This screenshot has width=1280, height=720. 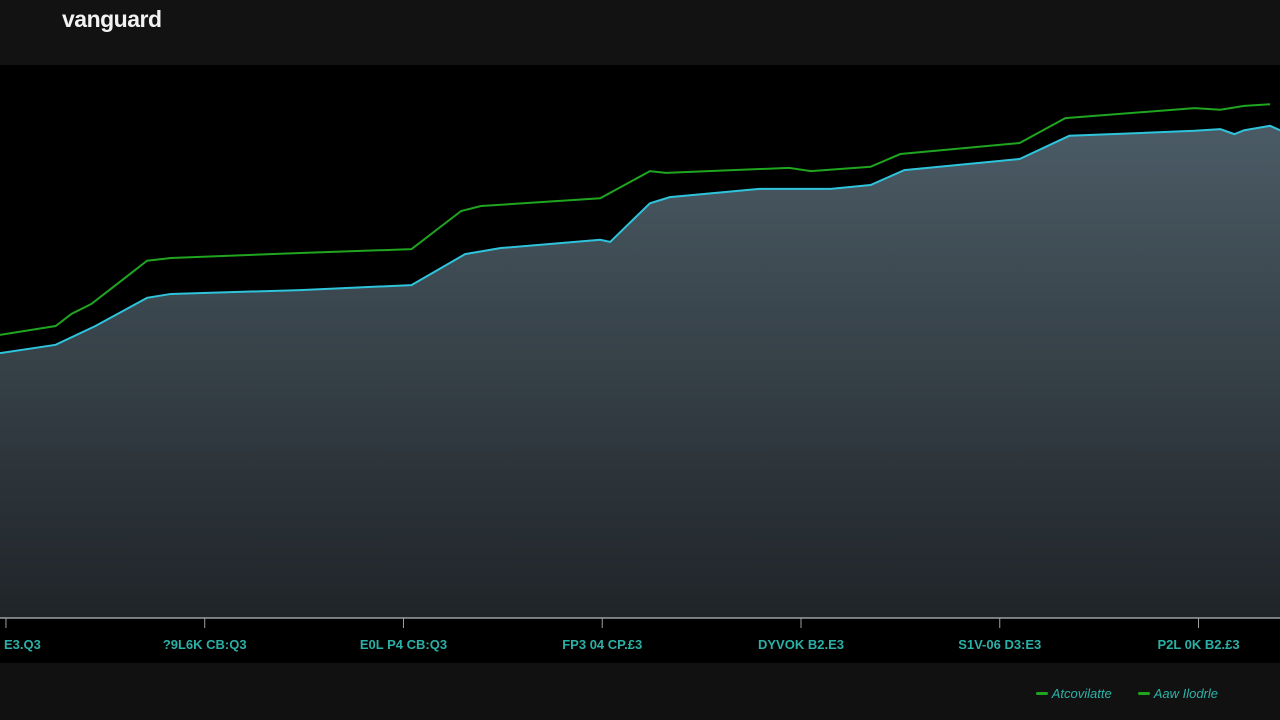 I want to click on legend-label-2: Aaw Ilodrle, so click(x=1185, y=693).